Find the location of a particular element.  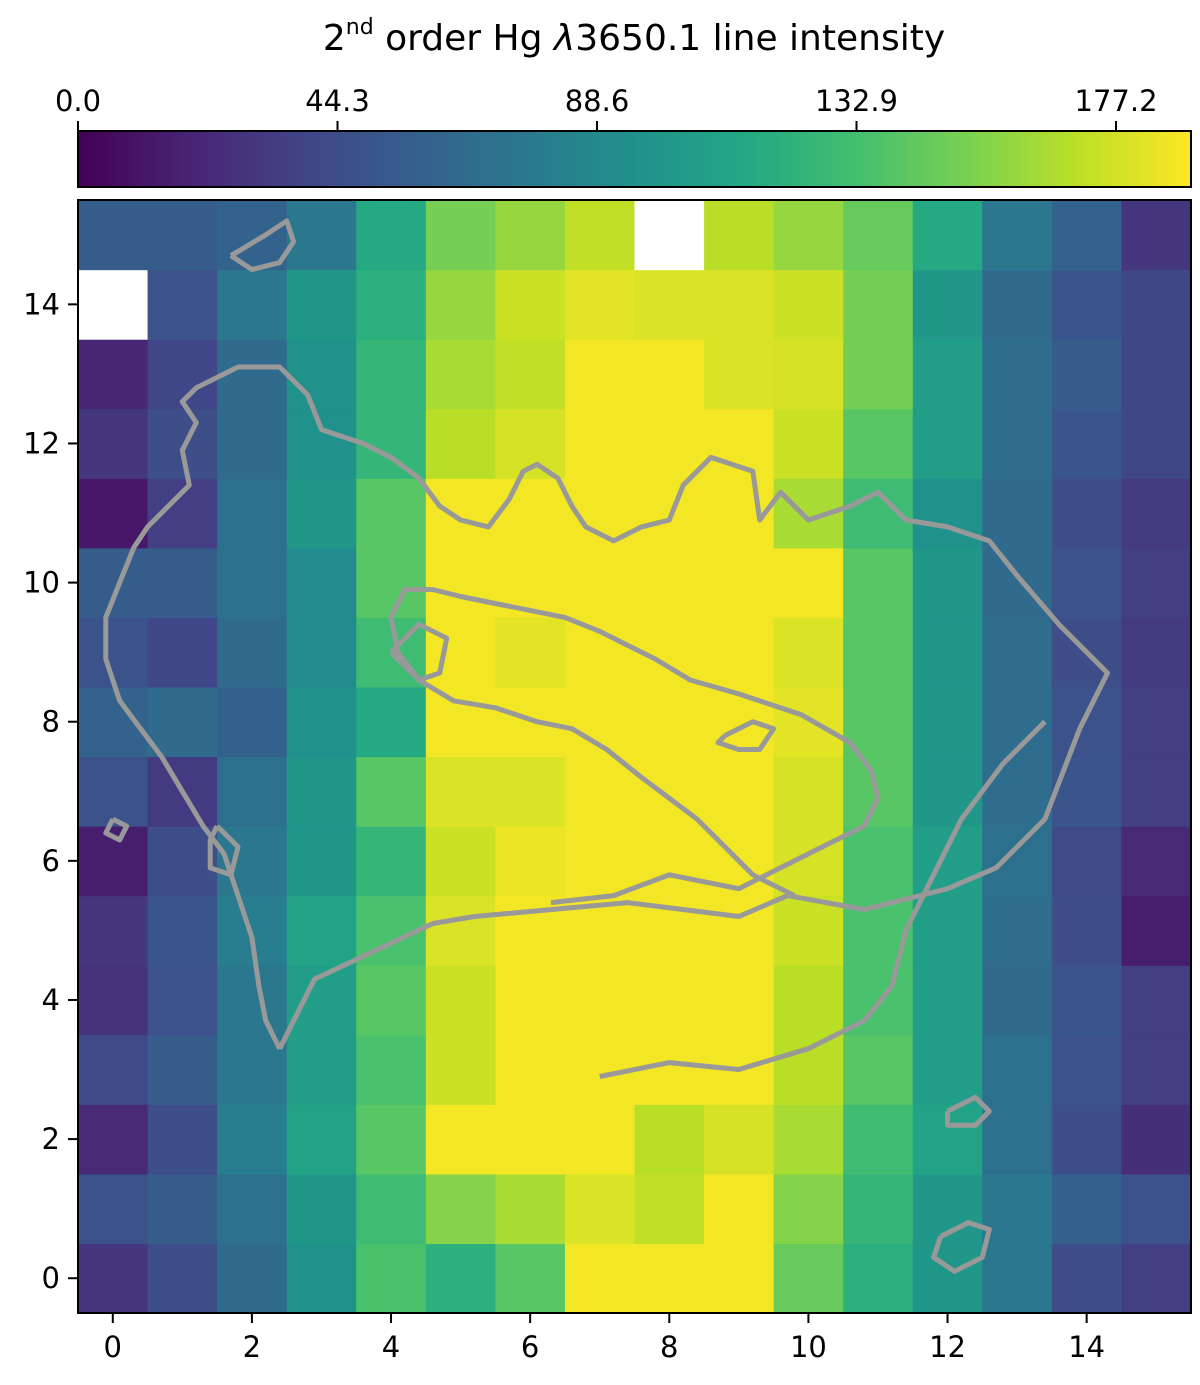

colorbar-tick-label: 88.6 is located at coordinates (597, 101).